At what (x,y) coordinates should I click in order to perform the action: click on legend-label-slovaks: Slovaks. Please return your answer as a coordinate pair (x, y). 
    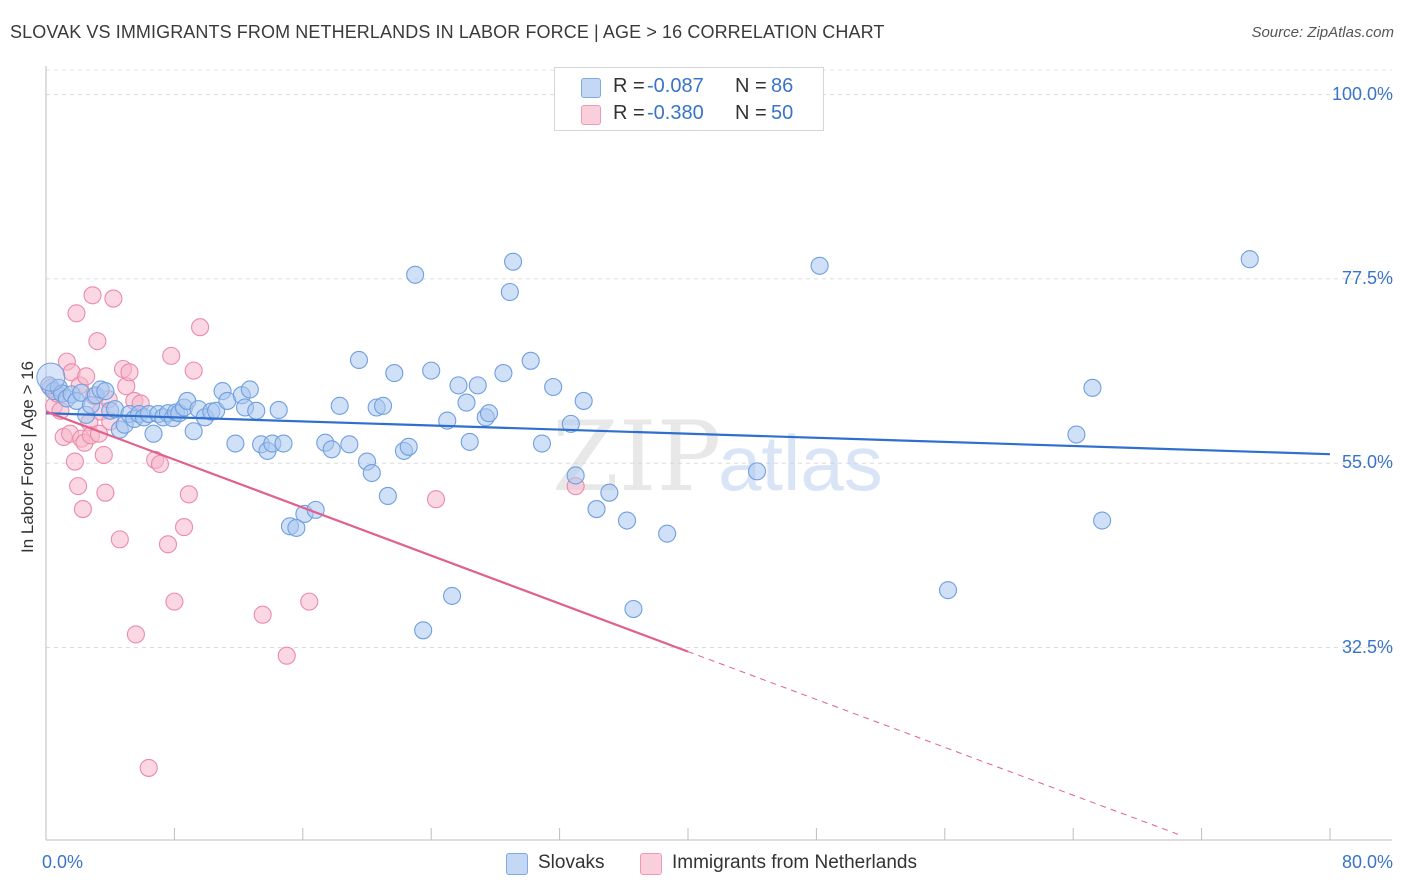
    Looking at the image, I should click on (571, 862).